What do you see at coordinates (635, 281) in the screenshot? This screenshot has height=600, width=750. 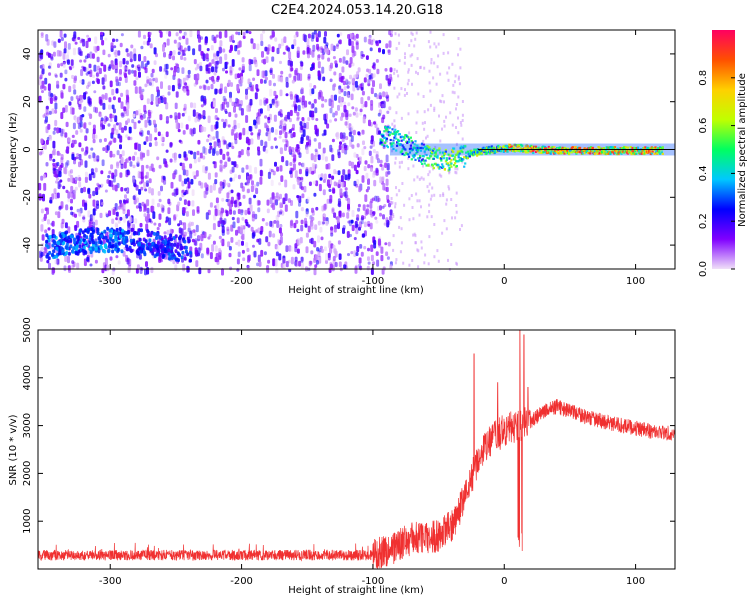 I see `spectrogram-x-tick-label: 100` at bounding box center [635, 281].